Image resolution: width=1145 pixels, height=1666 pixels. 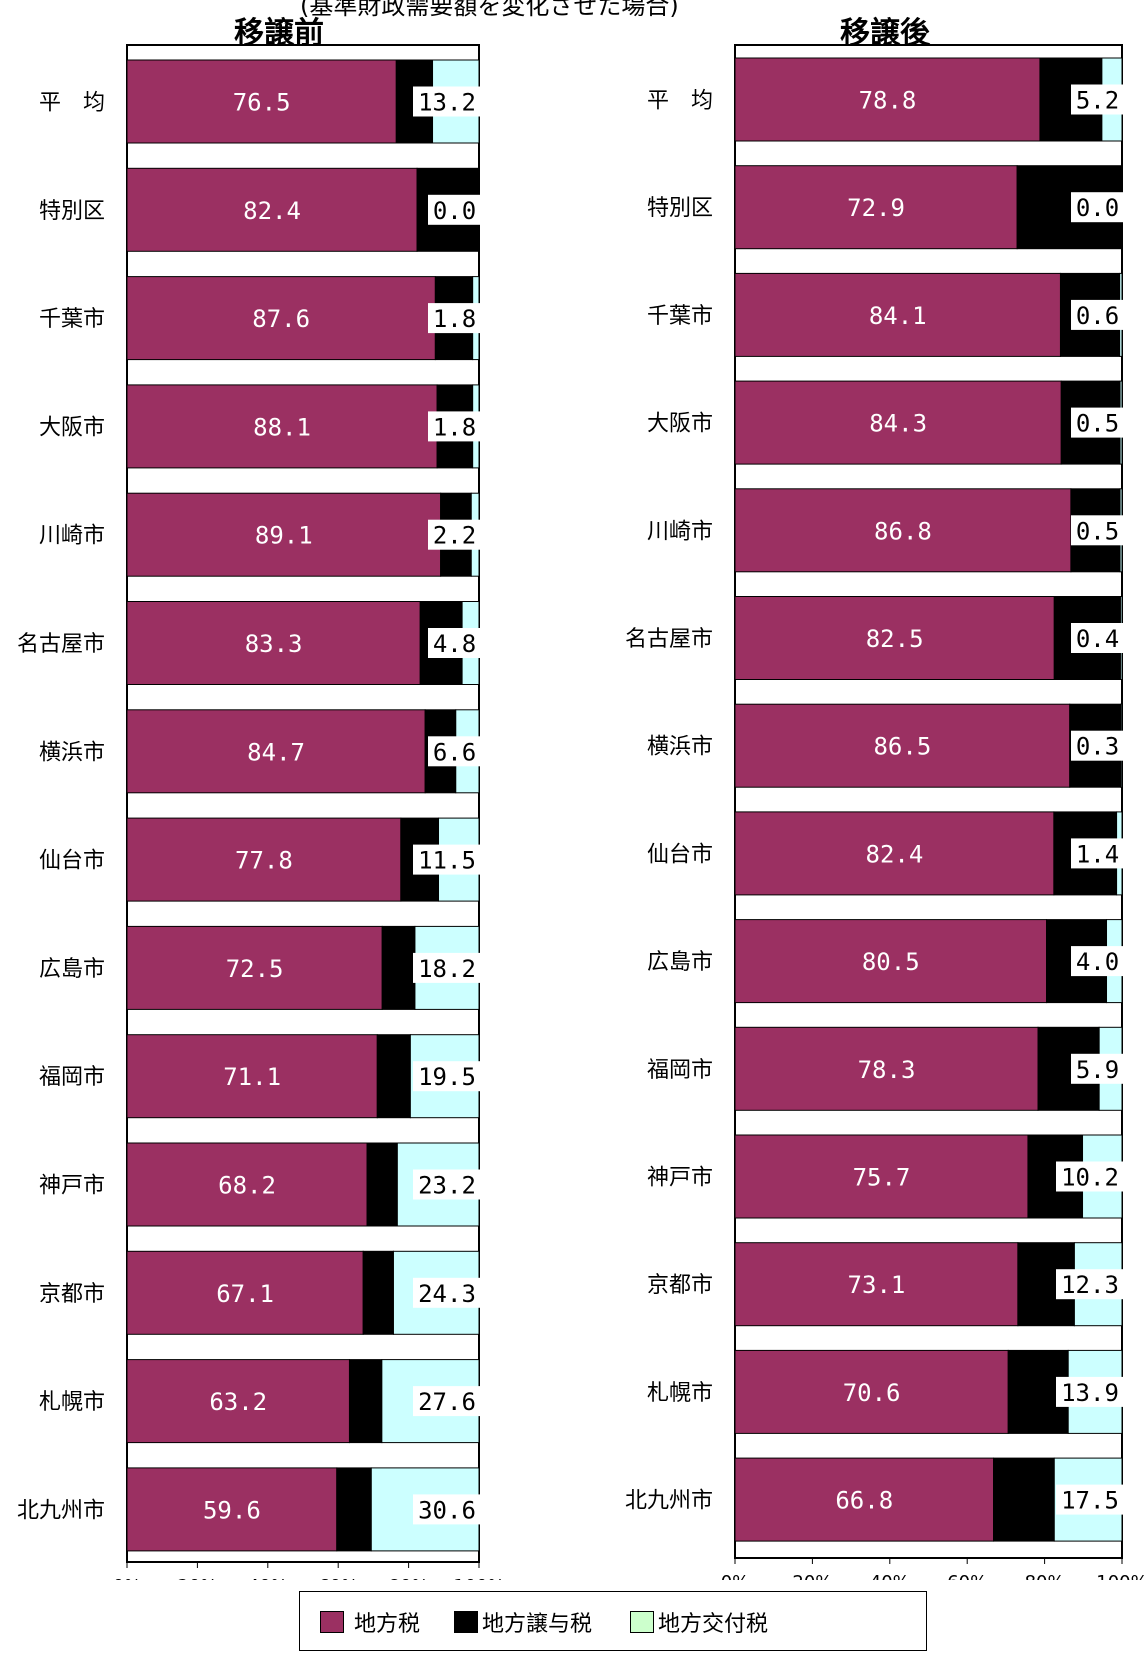 I want to click on x-tick-label-0-3: 60%, so click(x=338, y=1578).